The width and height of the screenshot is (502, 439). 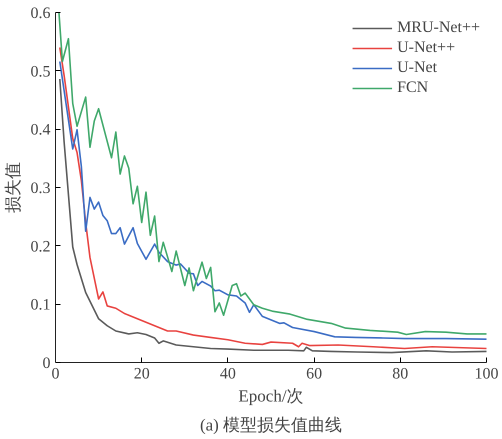 I want to click on y-tick-label: 0.3, so click(x=40, y=188).